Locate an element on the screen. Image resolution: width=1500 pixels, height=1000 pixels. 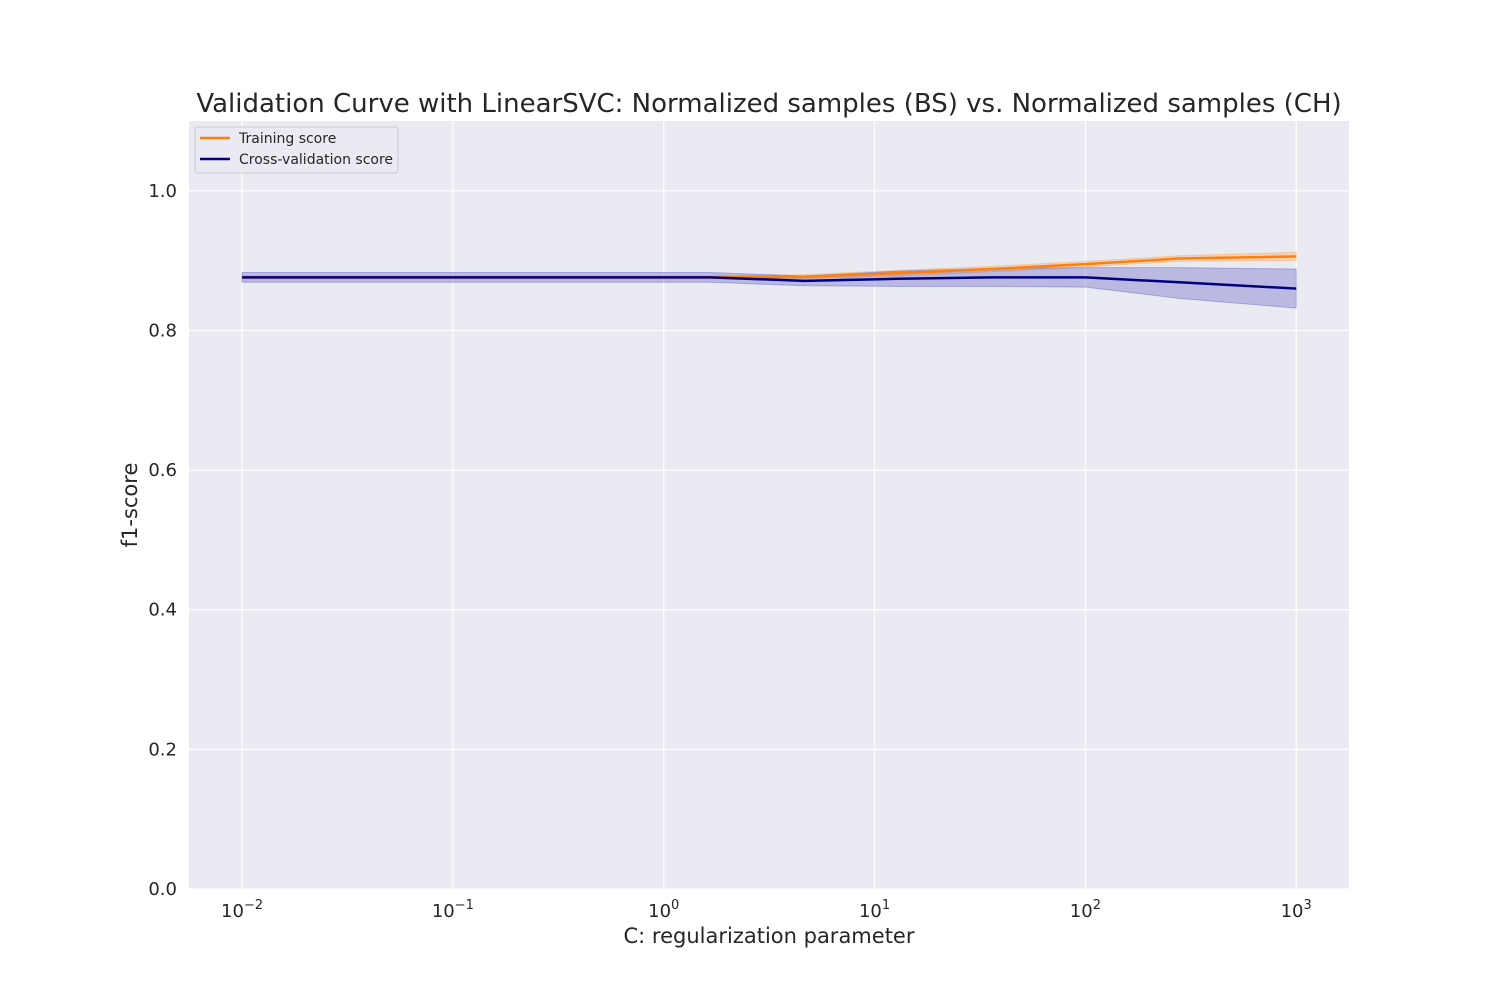
y-axis-ticks: 0.0 0.2 0.4 0.6 0.8 1.0 is located at coordinates (162, 540).